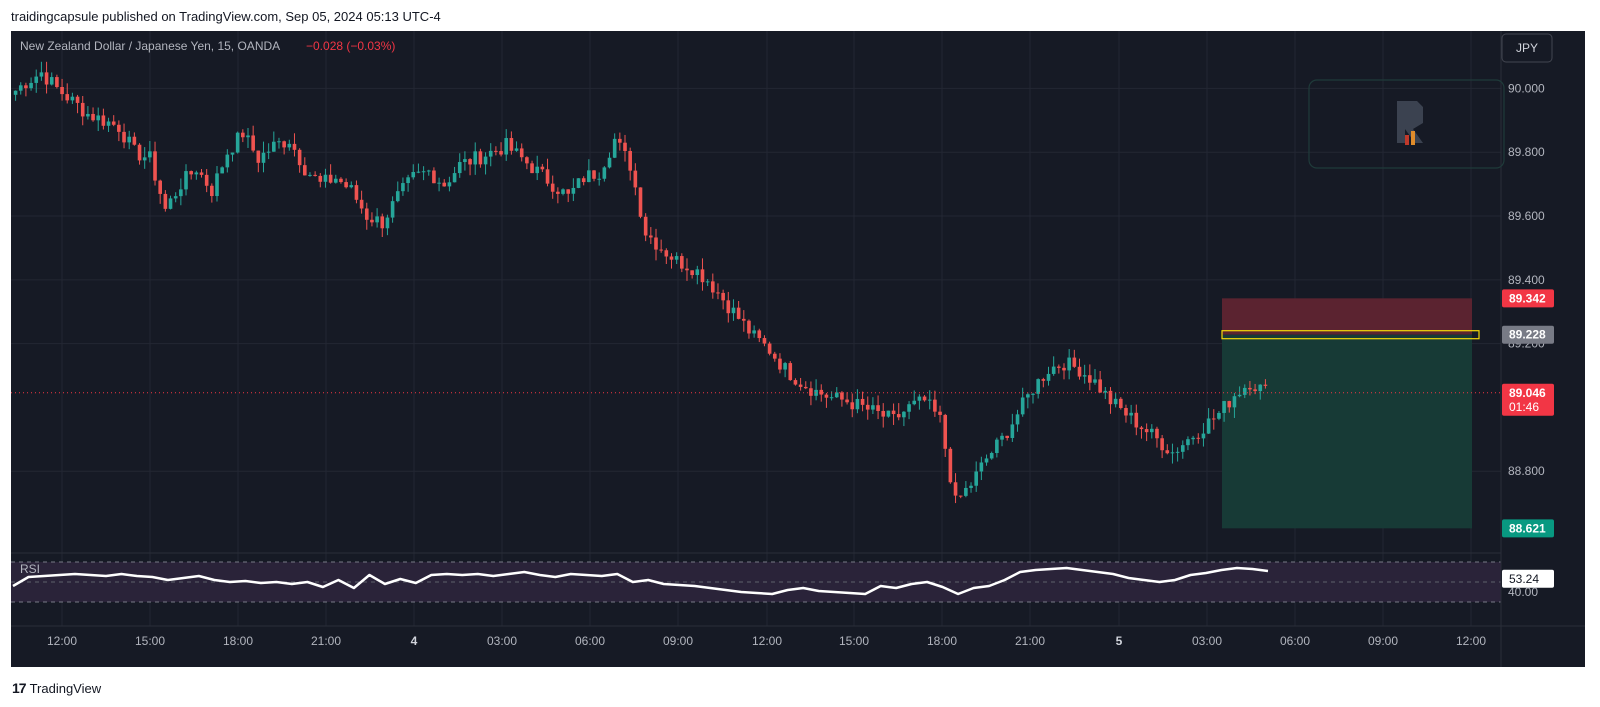 This screenshot has width=1600, height=707. I want to click on stop-loss-zone, so click(1347, 316).